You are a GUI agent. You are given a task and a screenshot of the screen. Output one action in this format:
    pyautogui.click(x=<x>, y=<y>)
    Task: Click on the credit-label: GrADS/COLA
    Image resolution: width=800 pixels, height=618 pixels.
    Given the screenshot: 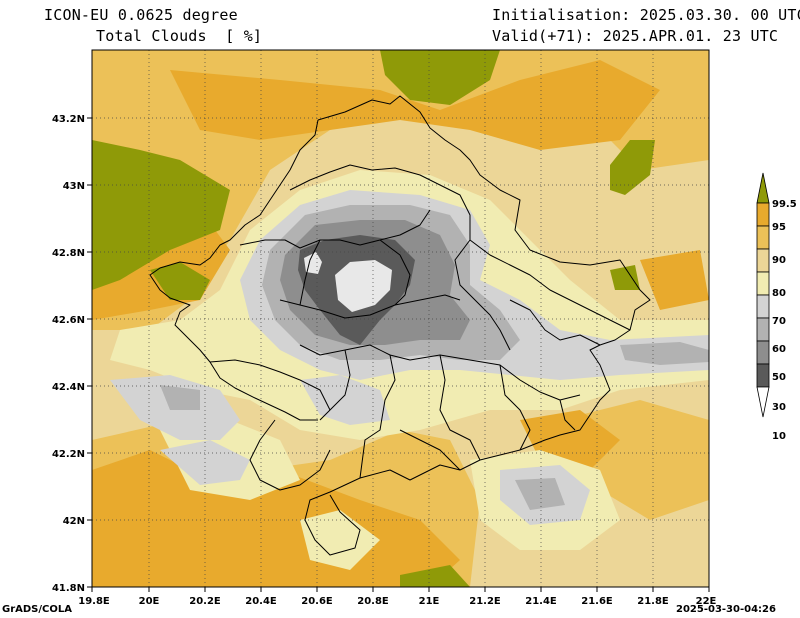 What is the action you would take?
    pyautogui.click(x=37, y=609)
    